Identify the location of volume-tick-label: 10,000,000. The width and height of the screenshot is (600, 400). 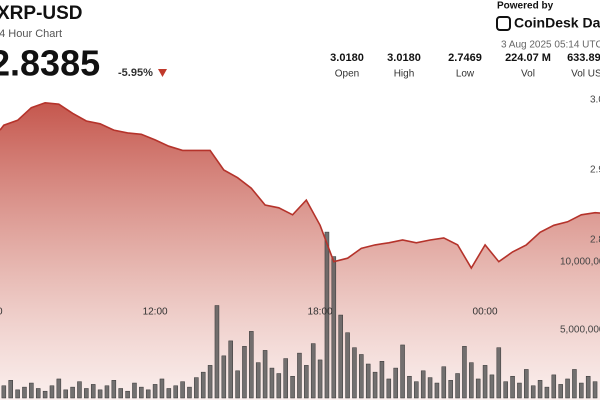
(580, 262).